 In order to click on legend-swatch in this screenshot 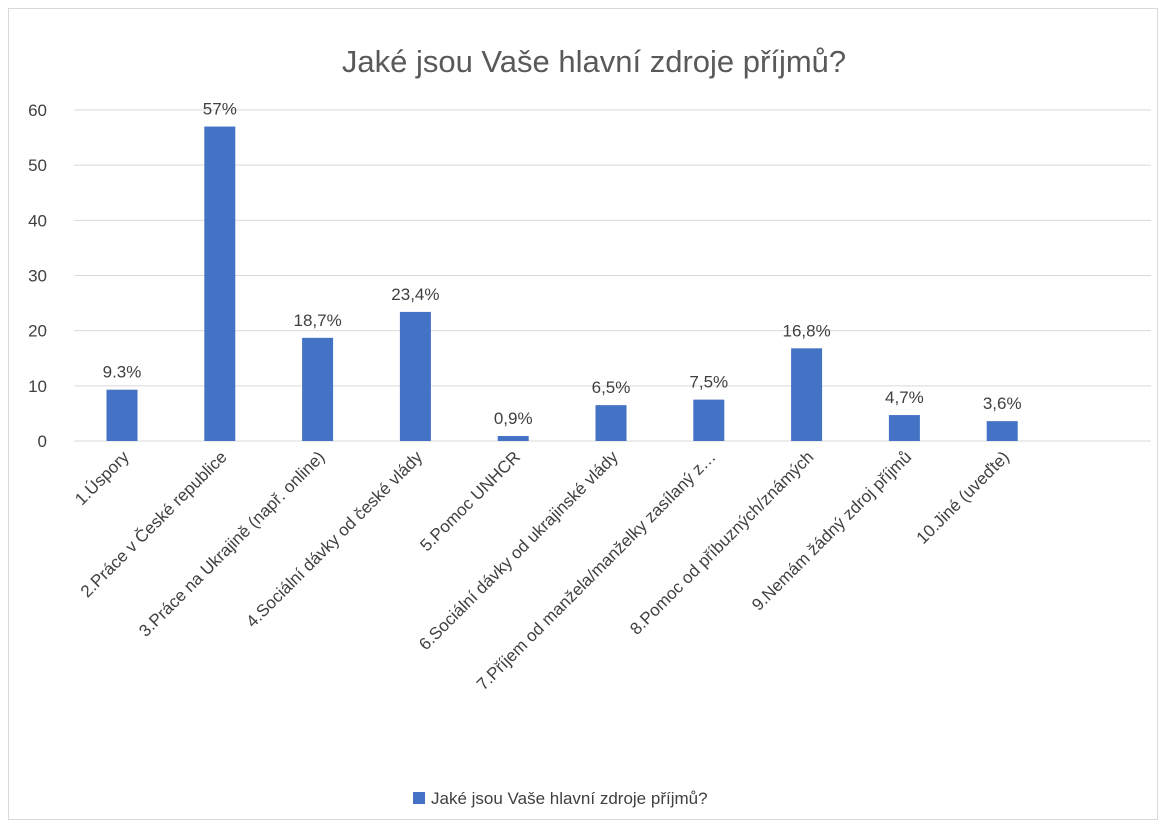, I will do `click(419, 798)`.